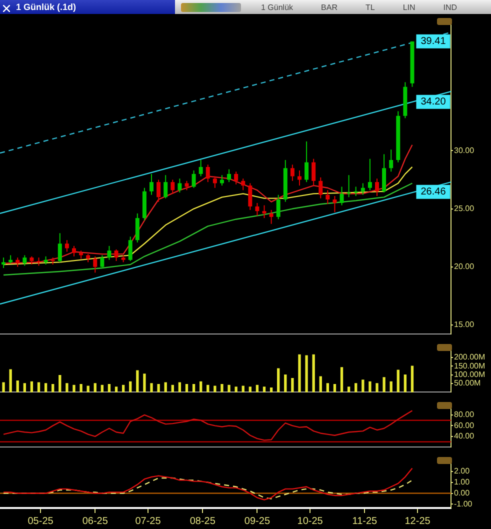 This screenshot has width=491, height=529. I want to click on y-tick-label: 15.00, so click(464, 325).